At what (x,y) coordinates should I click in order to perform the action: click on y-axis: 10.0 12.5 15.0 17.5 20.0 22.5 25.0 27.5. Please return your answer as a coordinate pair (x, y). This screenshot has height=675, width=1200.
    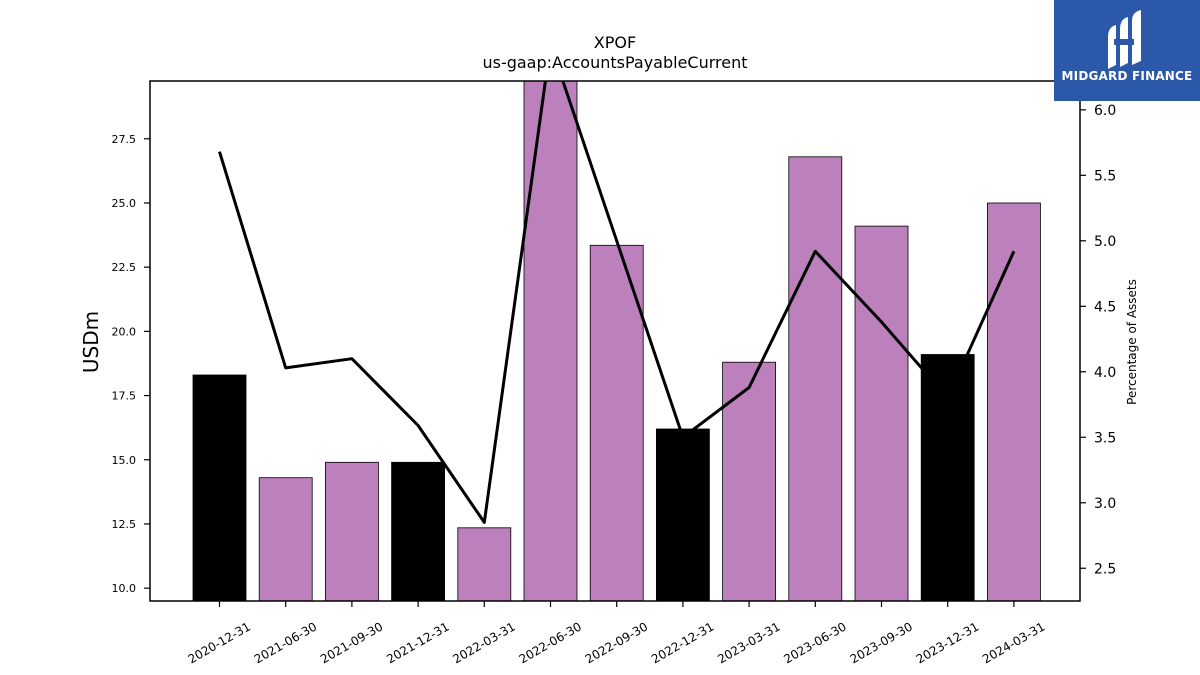
    Looking at the image, I should click on (131, 364).